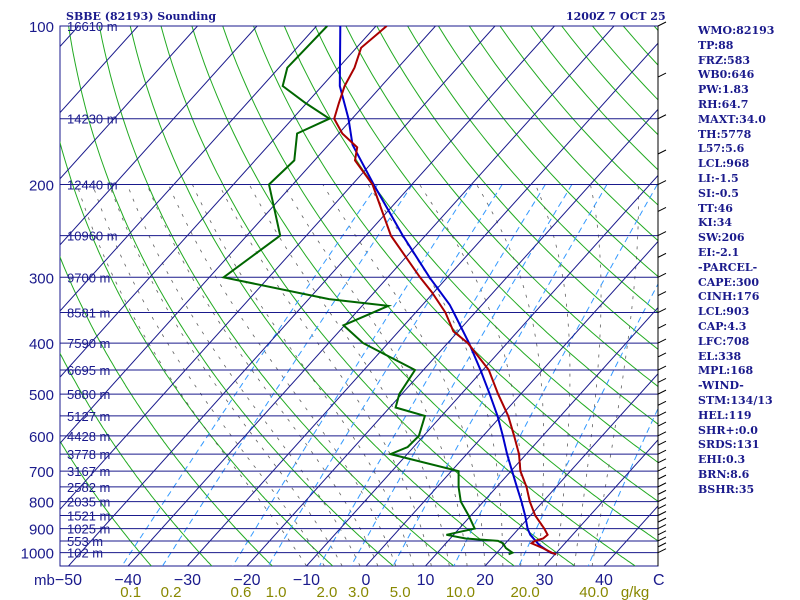  I want to click on temperature-tick-label: −40, so click(127, 580).